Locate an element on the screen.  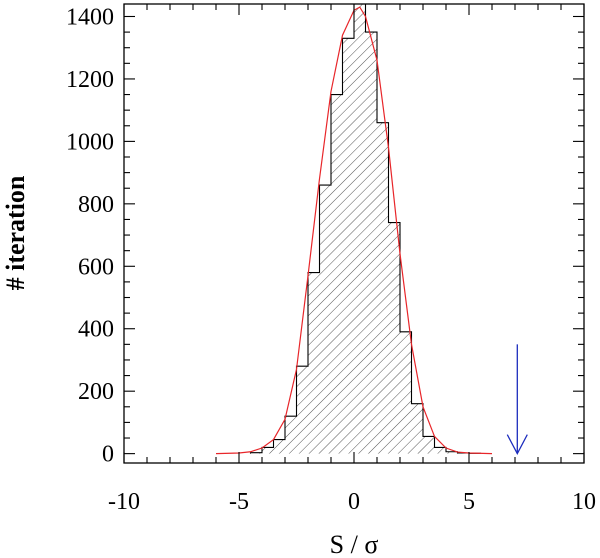
y-tick-label: 1000 is located at coordinates (90, 142).